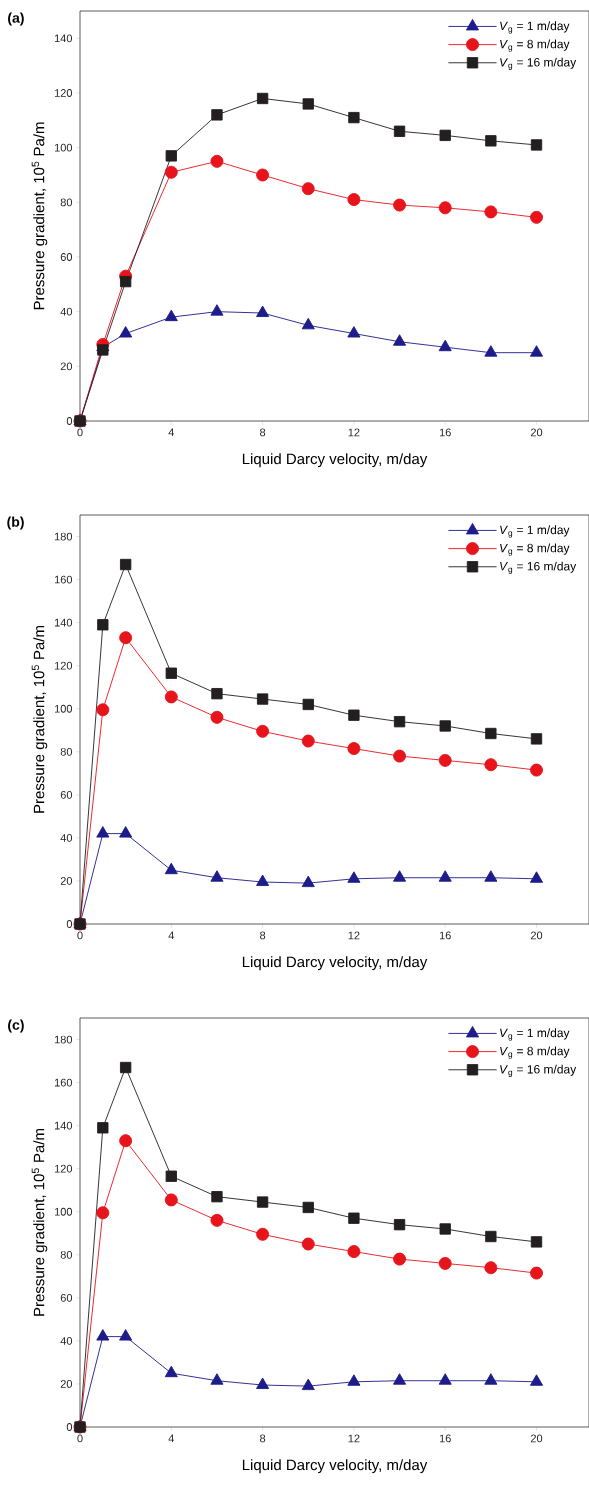 Image resolution: width=589 pixels, height=1489 pixels. What do you see at coordinates (16, 1026) in the screenshot?
I see `chart-title: (c)` at bounding box center [16, 1026].